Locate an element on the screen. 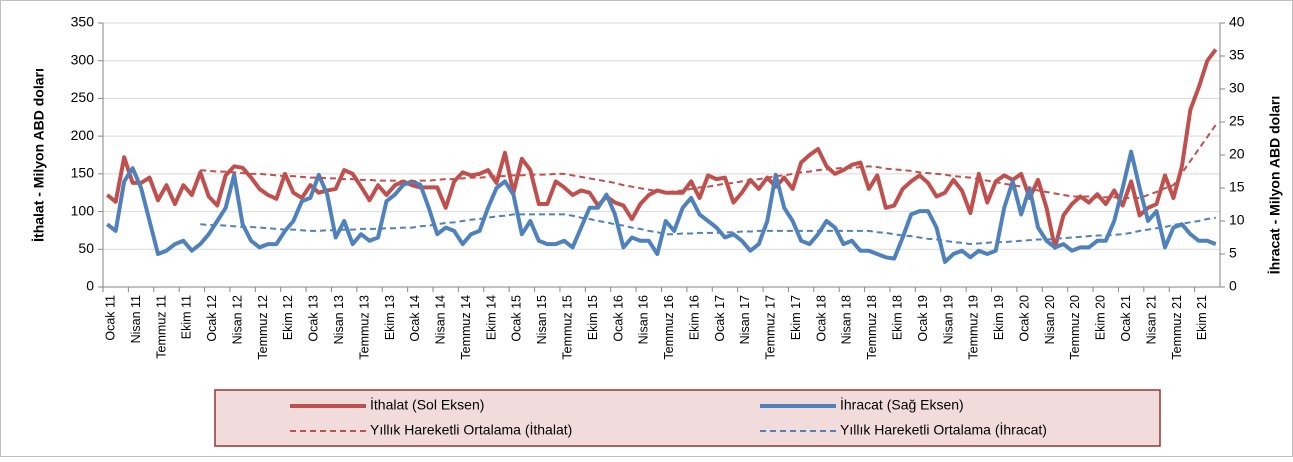 The image size is (1293, 462). y-tick-label: 0 is located at coordinates (90, 286).